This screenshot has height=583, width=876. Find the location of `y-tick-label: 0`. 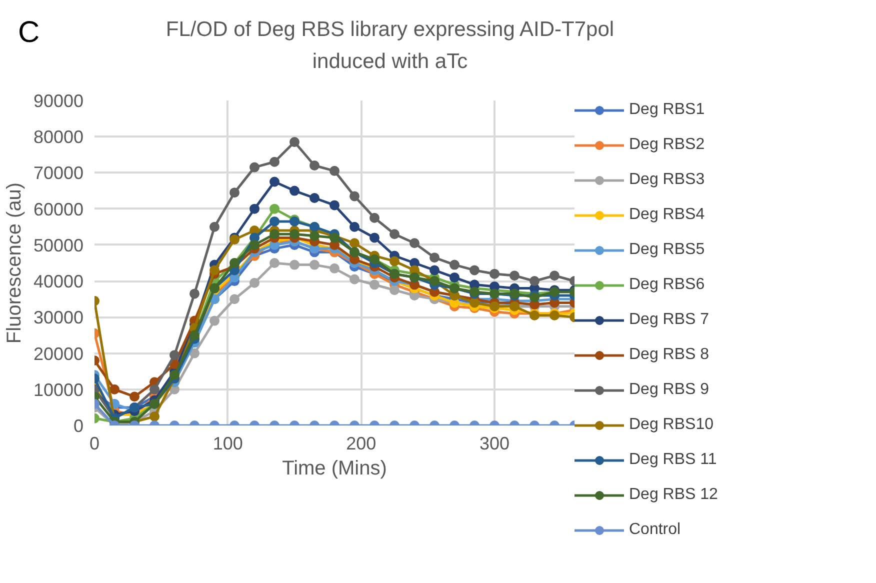

y-tick-label: 0 is located at coordinates (78, 426).